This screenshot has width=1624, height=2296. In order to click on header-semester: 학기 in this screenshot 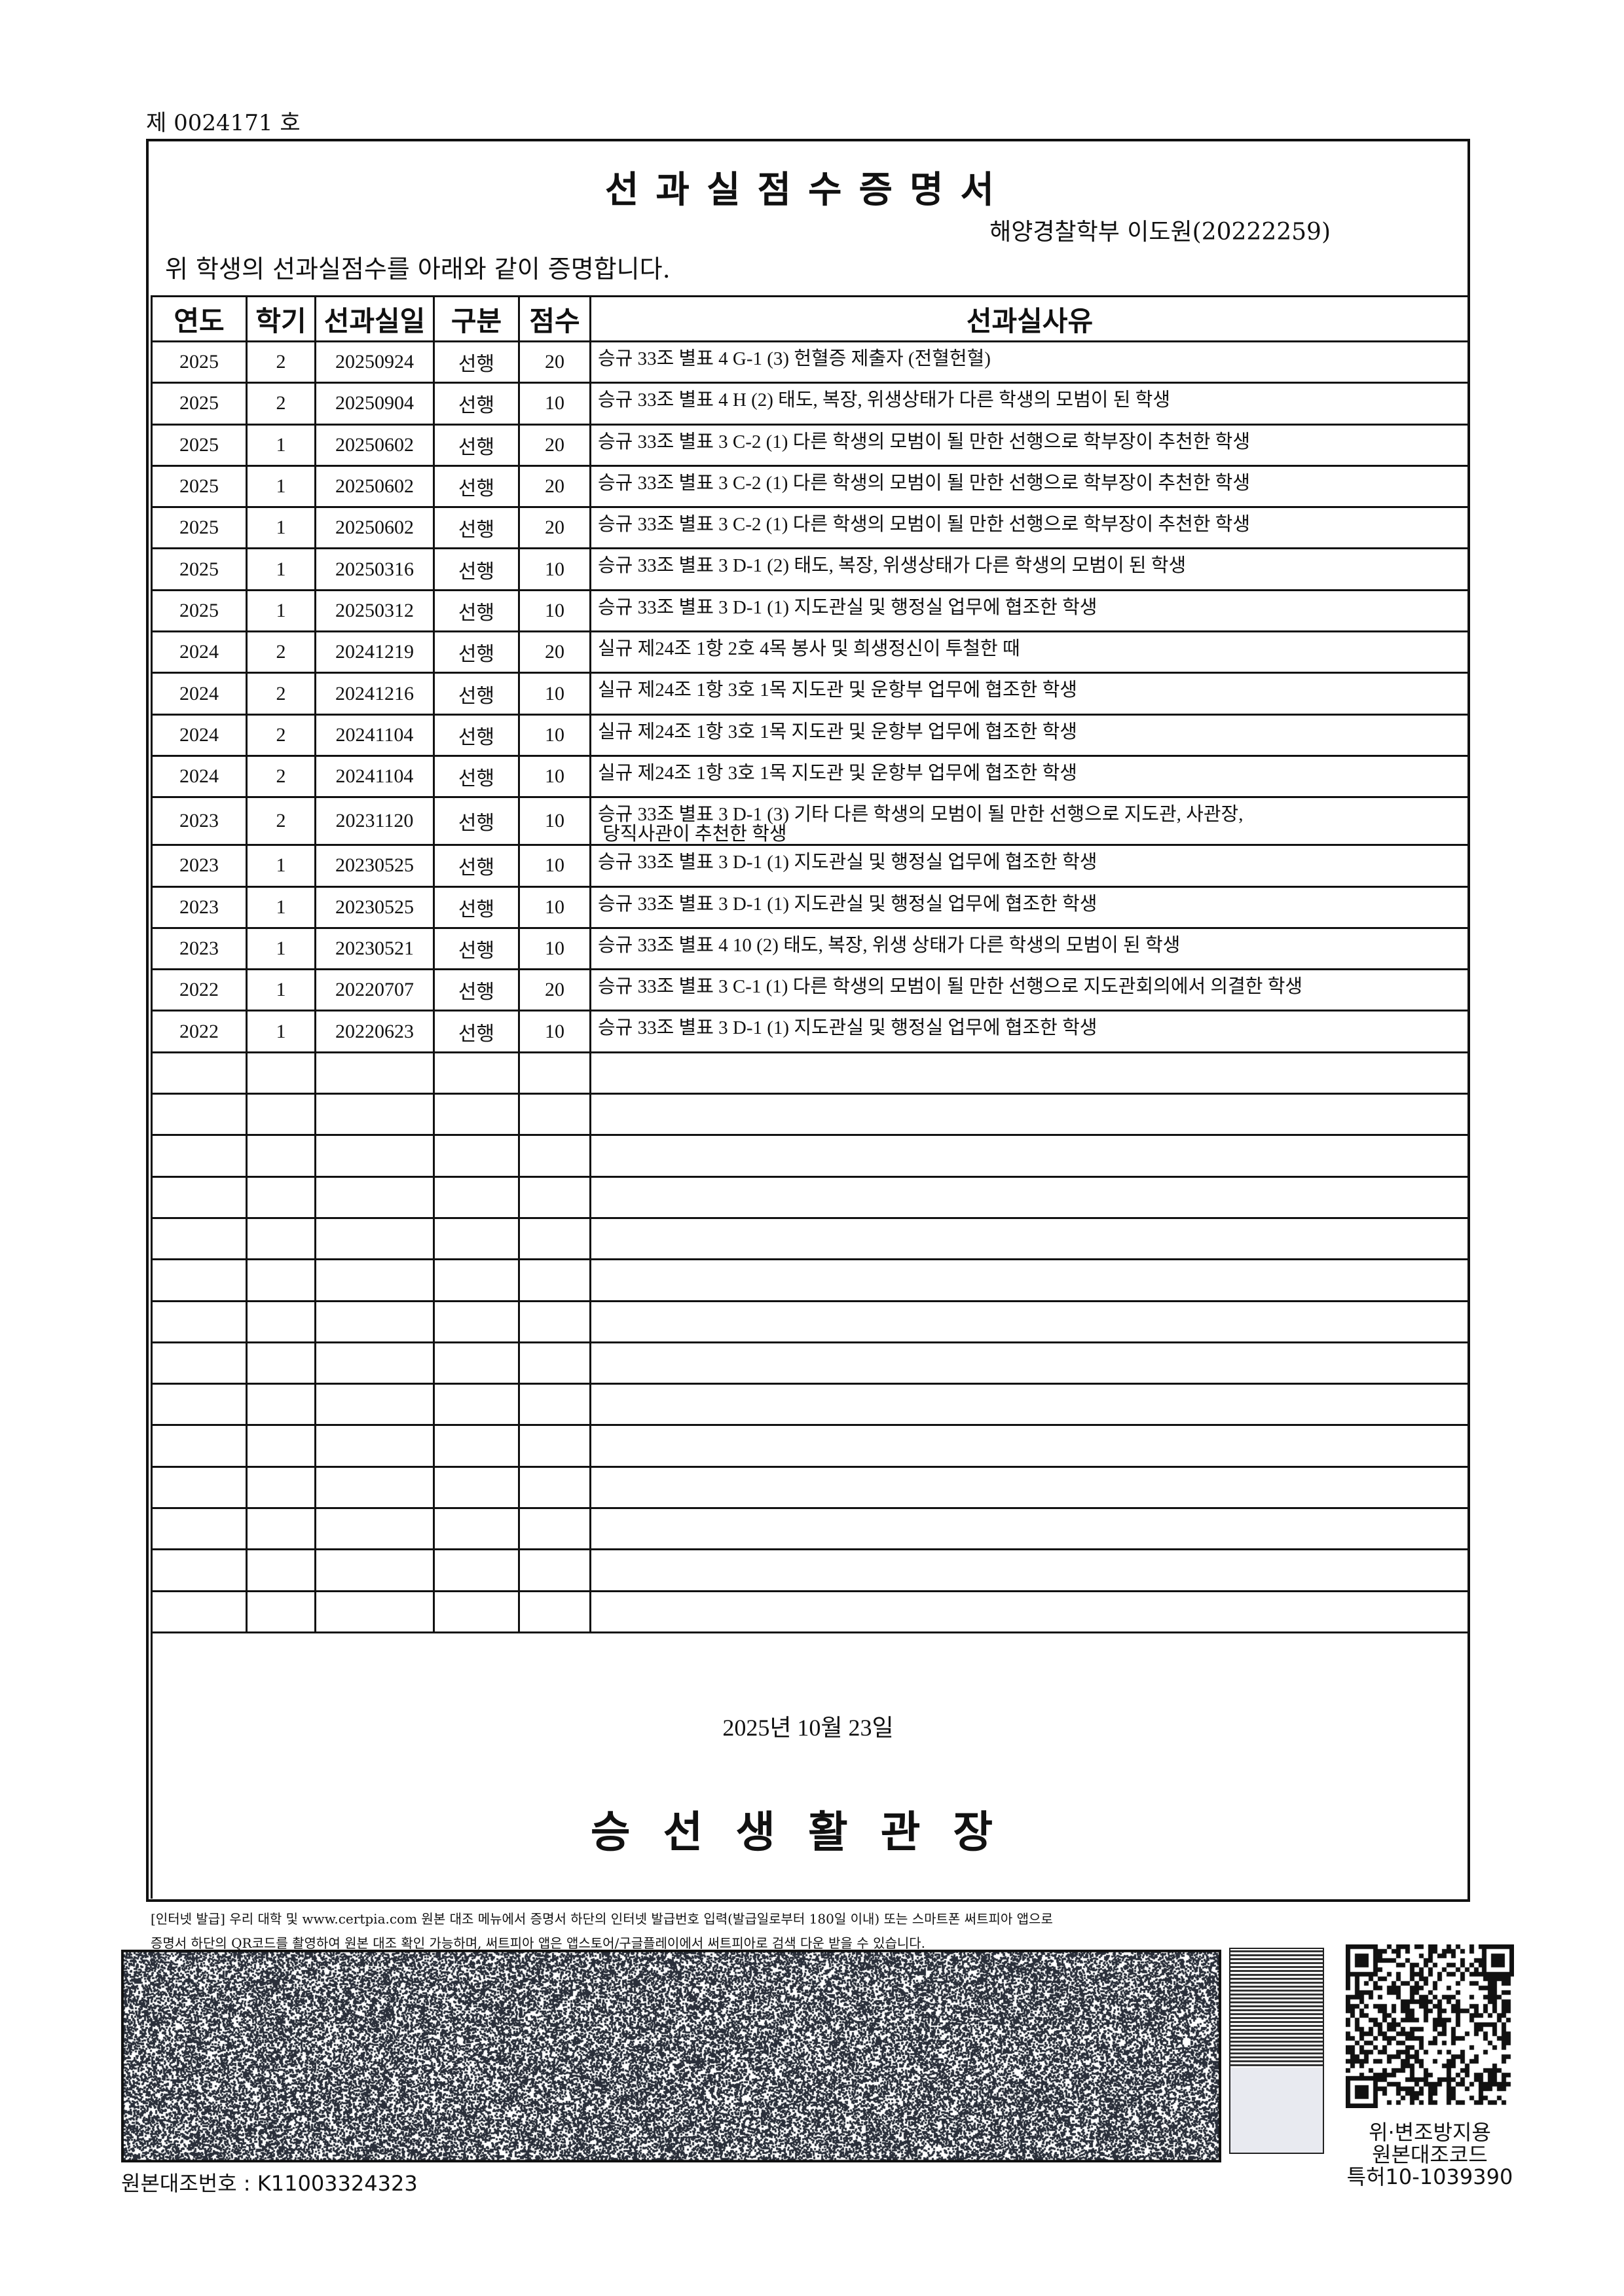, I will do `click(281, 319)`.